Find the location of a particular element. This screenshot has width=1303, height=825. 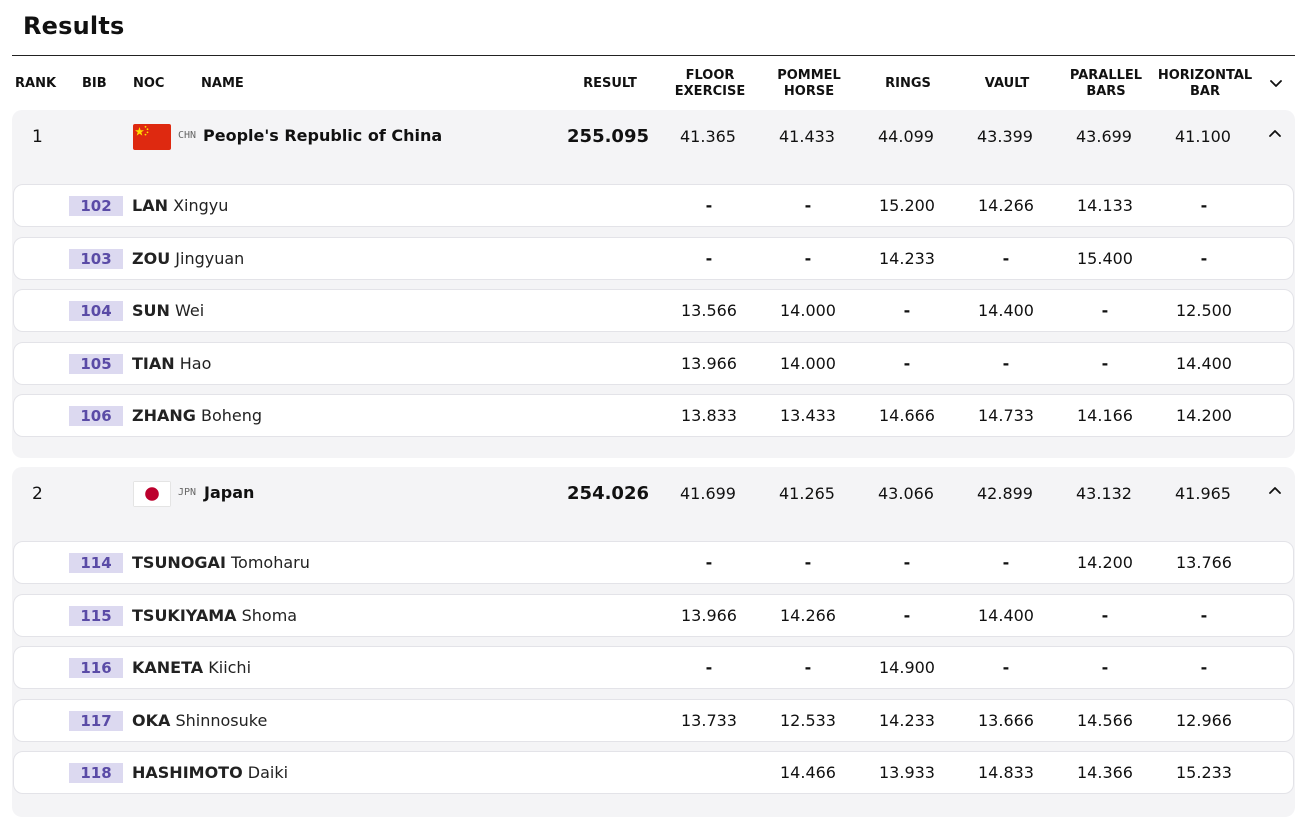

column-floor-line1: FLOOR is located at coordinates (710, 75).